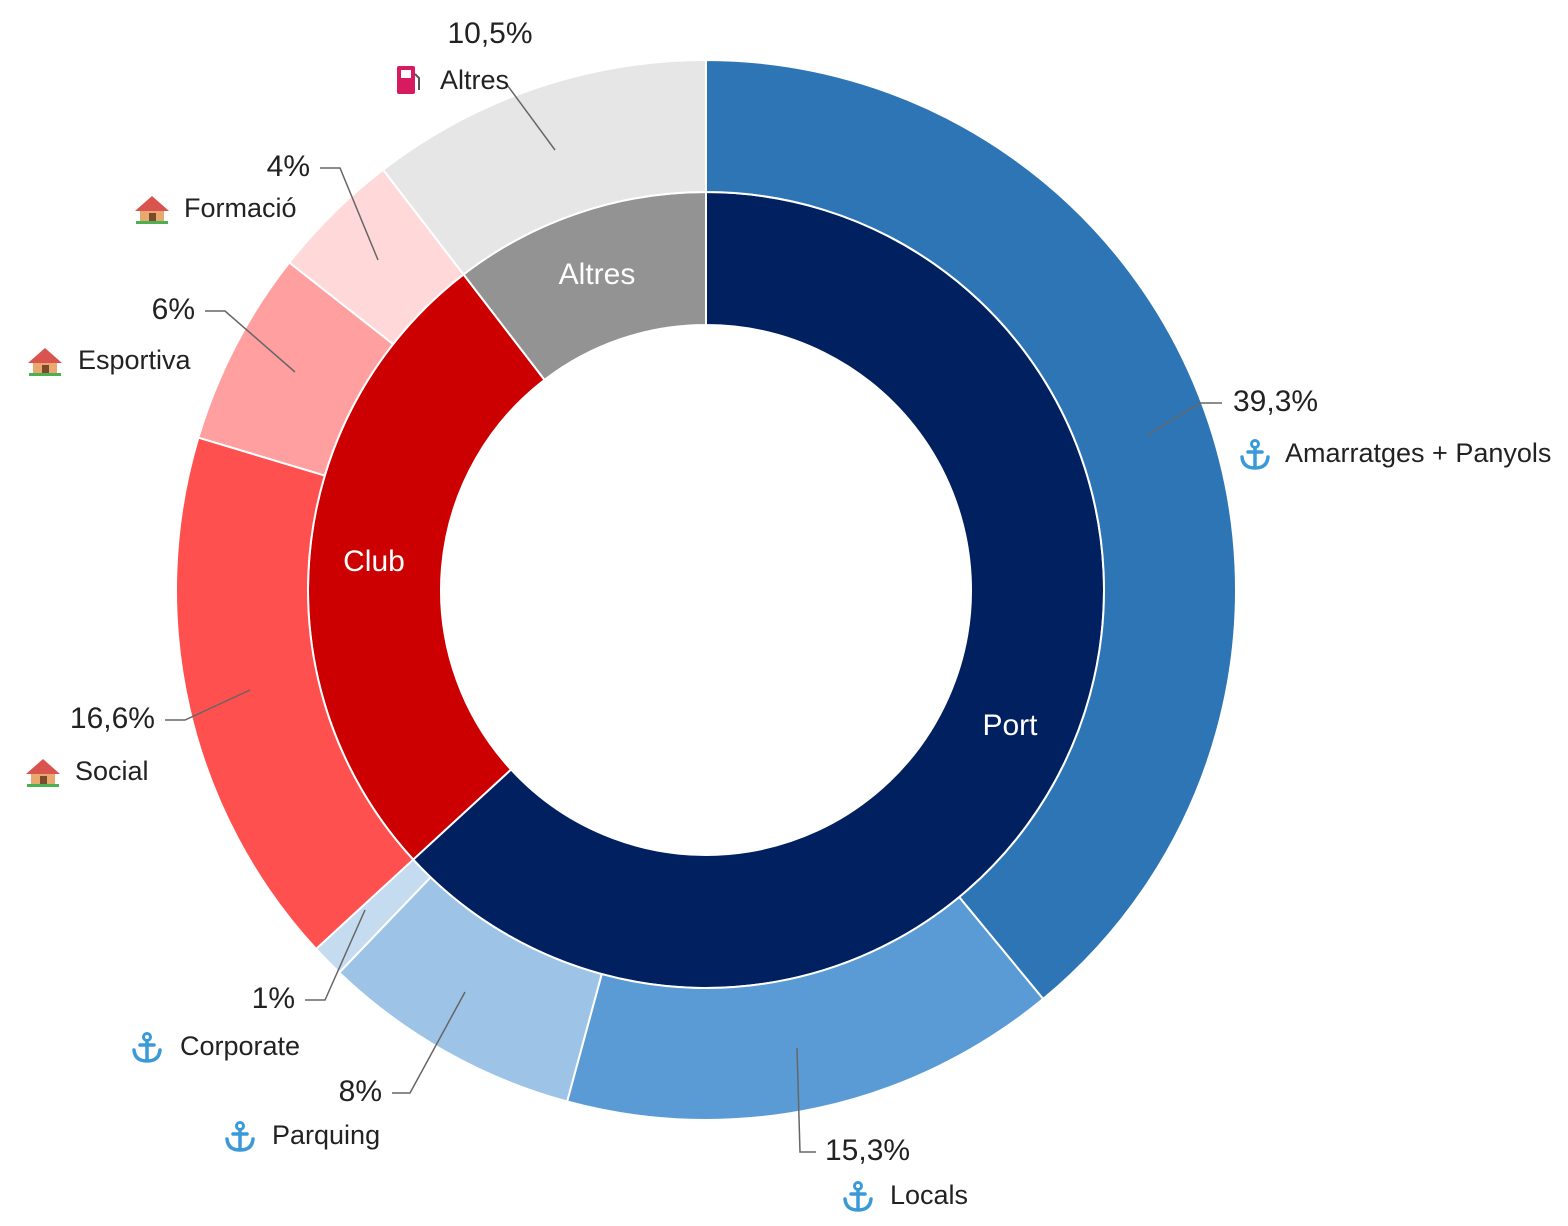 The height and width of the screenshot is (1226, 1568). I want to click on value-label: 39,3%, so click(1275, 401).